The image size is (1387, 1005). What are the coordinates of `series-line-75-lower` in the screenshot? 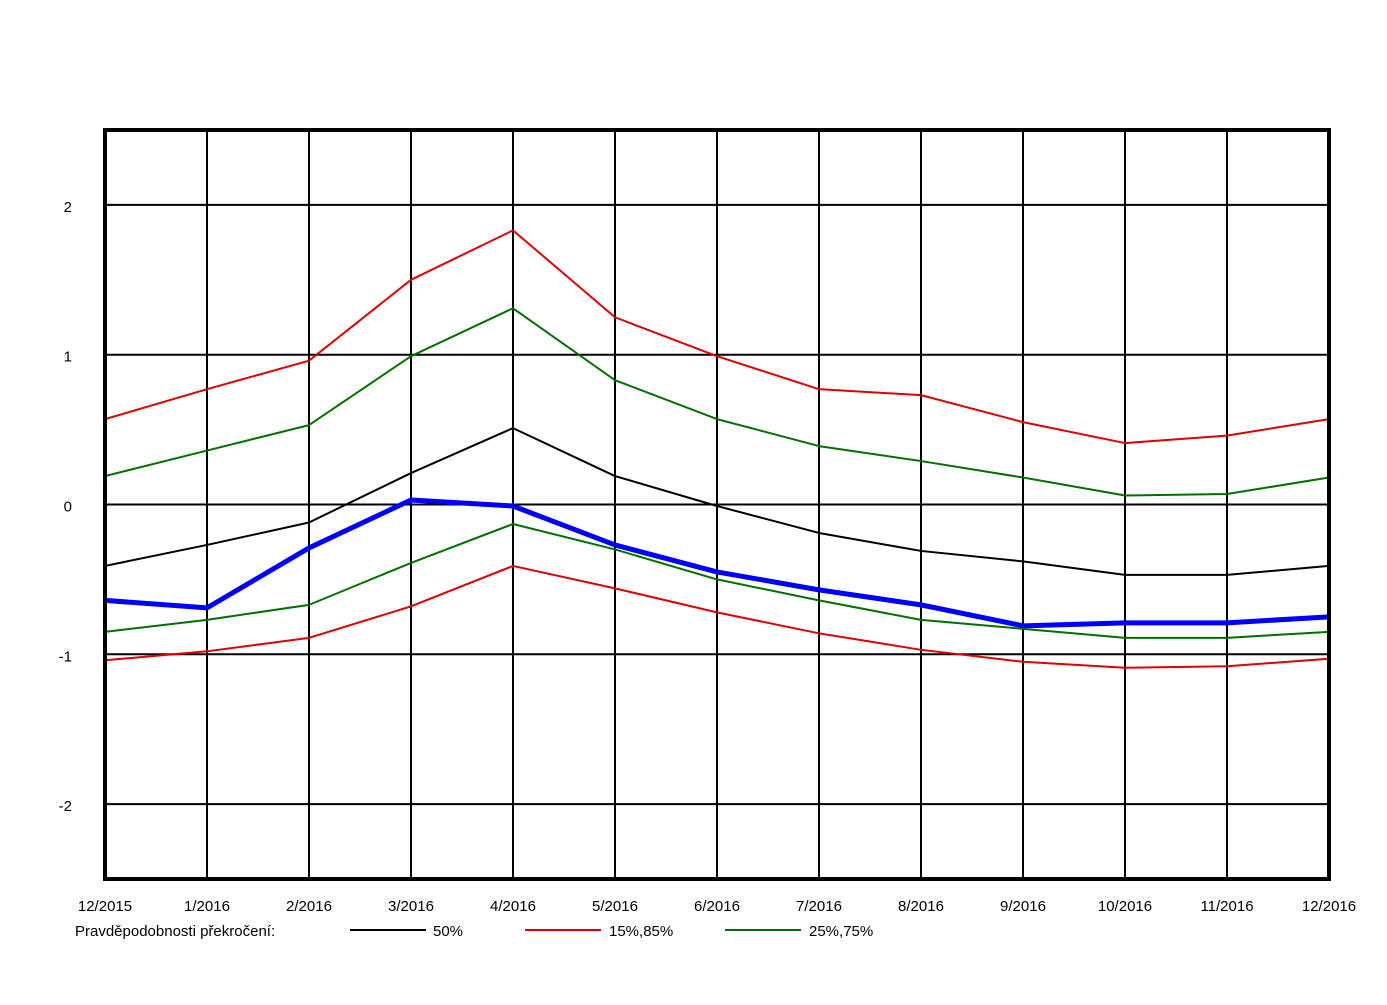 It's located at (717, 580).